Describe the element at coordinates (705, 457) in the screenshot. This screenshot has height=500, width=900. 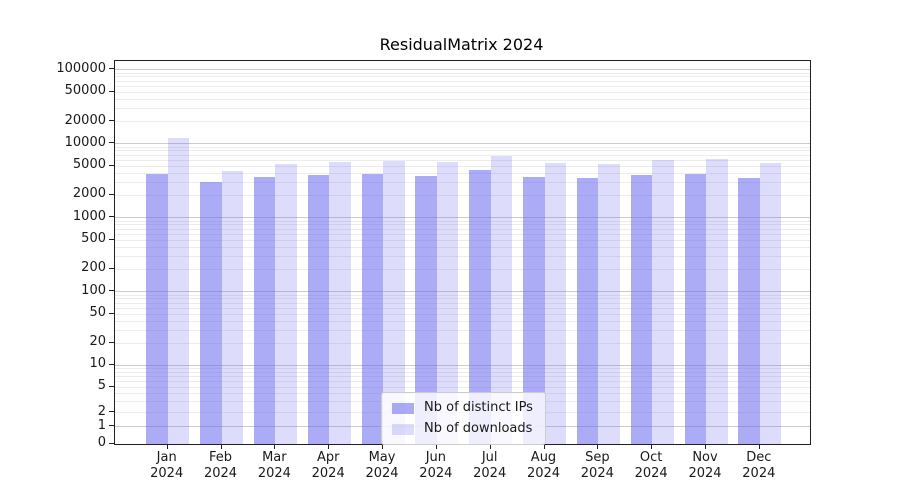
I see `x-tick-month: Nov` at that location.